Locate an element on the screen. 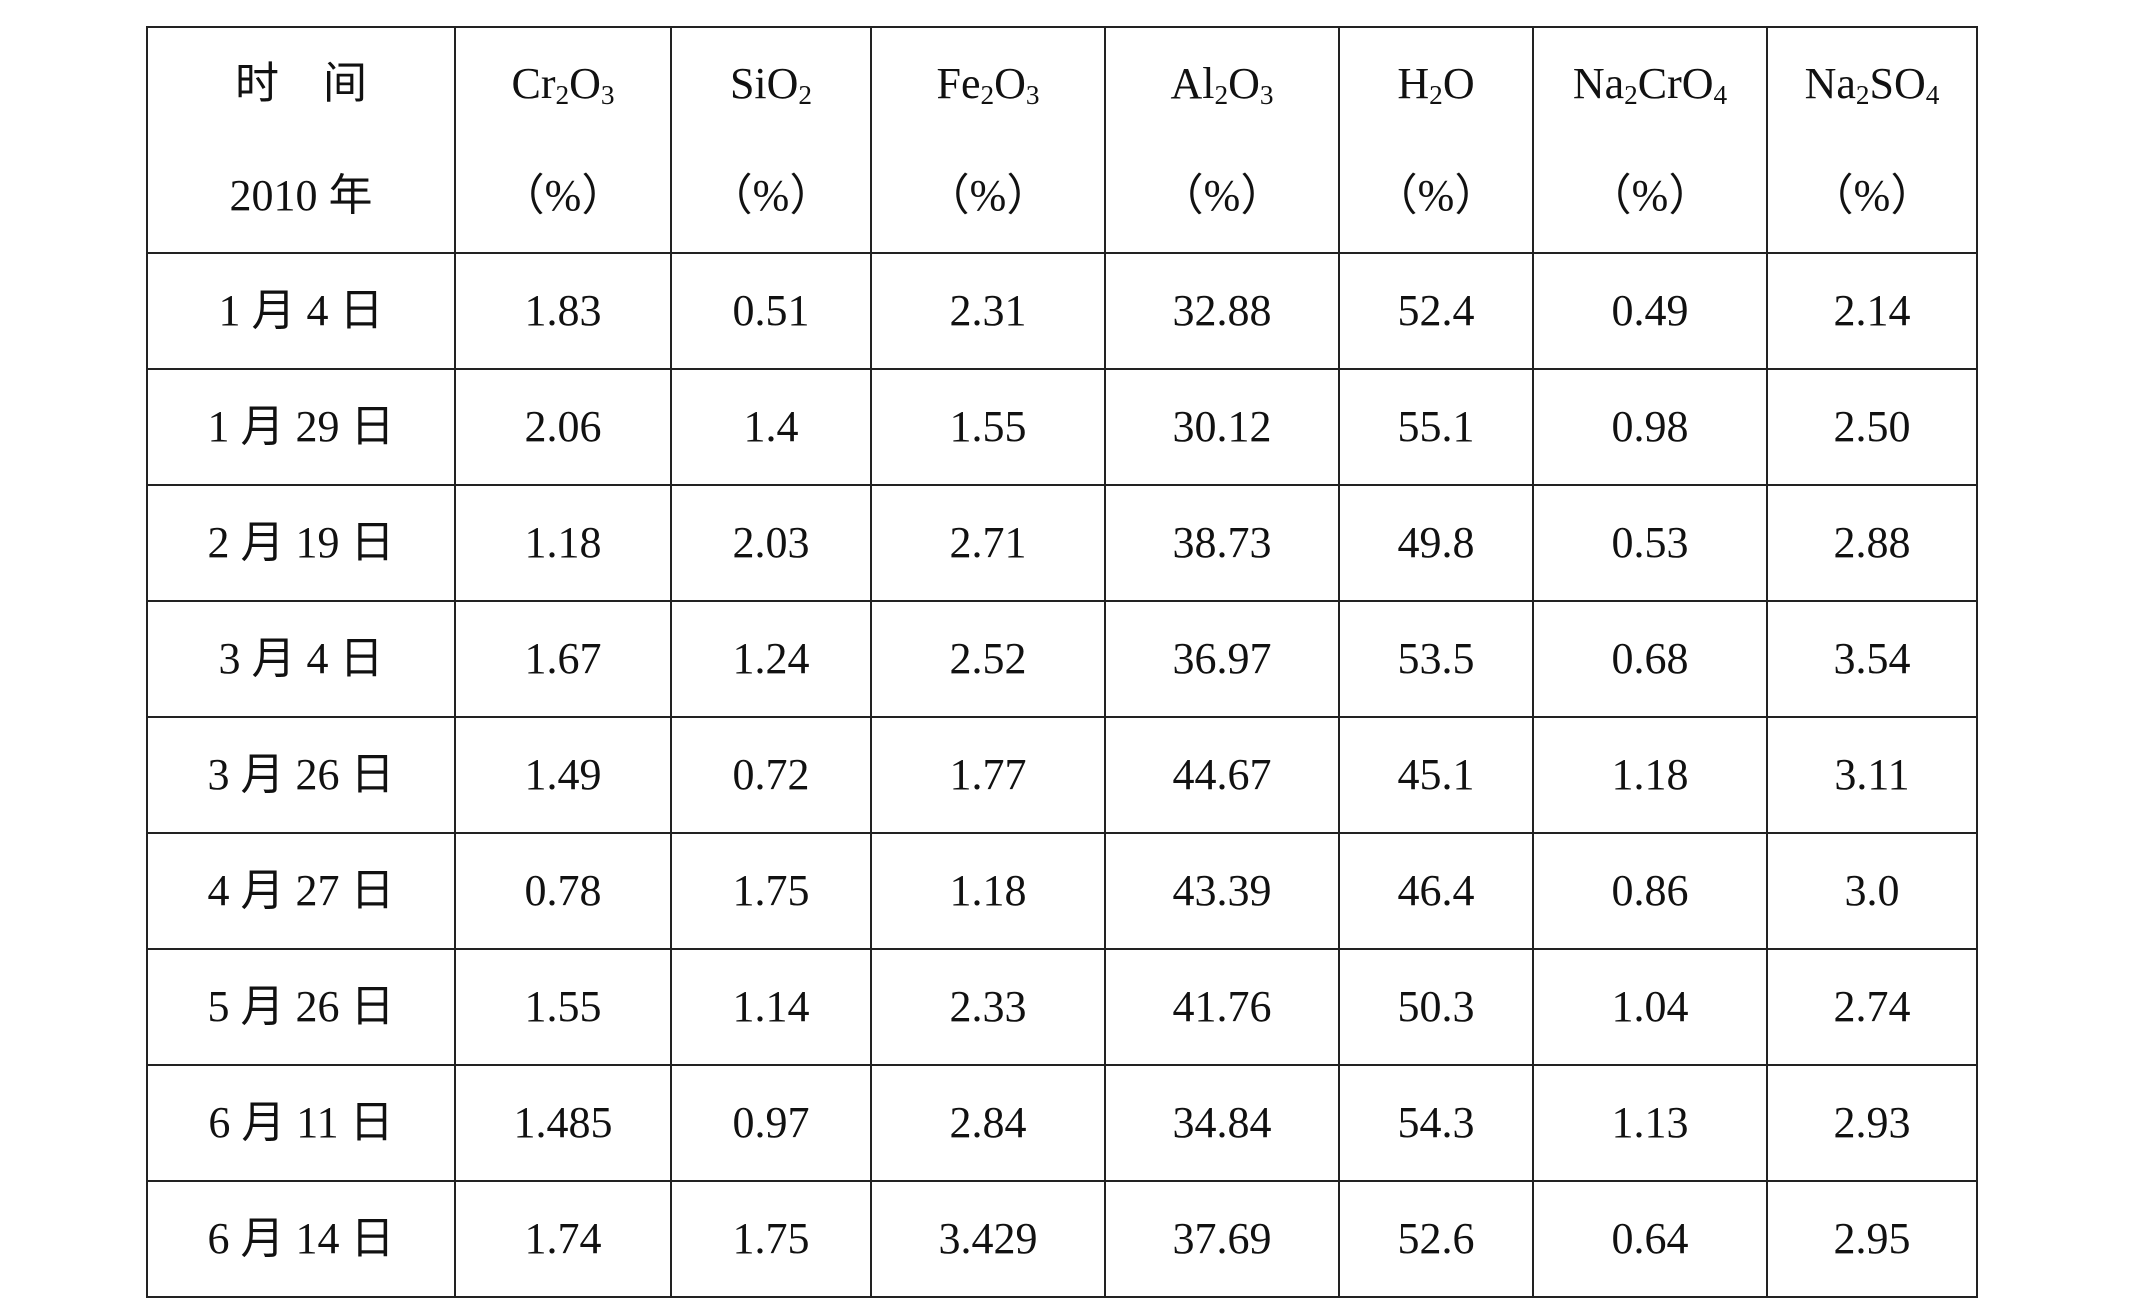  cr2o3-cell: 1.67 is located at coordinates (563, 659).